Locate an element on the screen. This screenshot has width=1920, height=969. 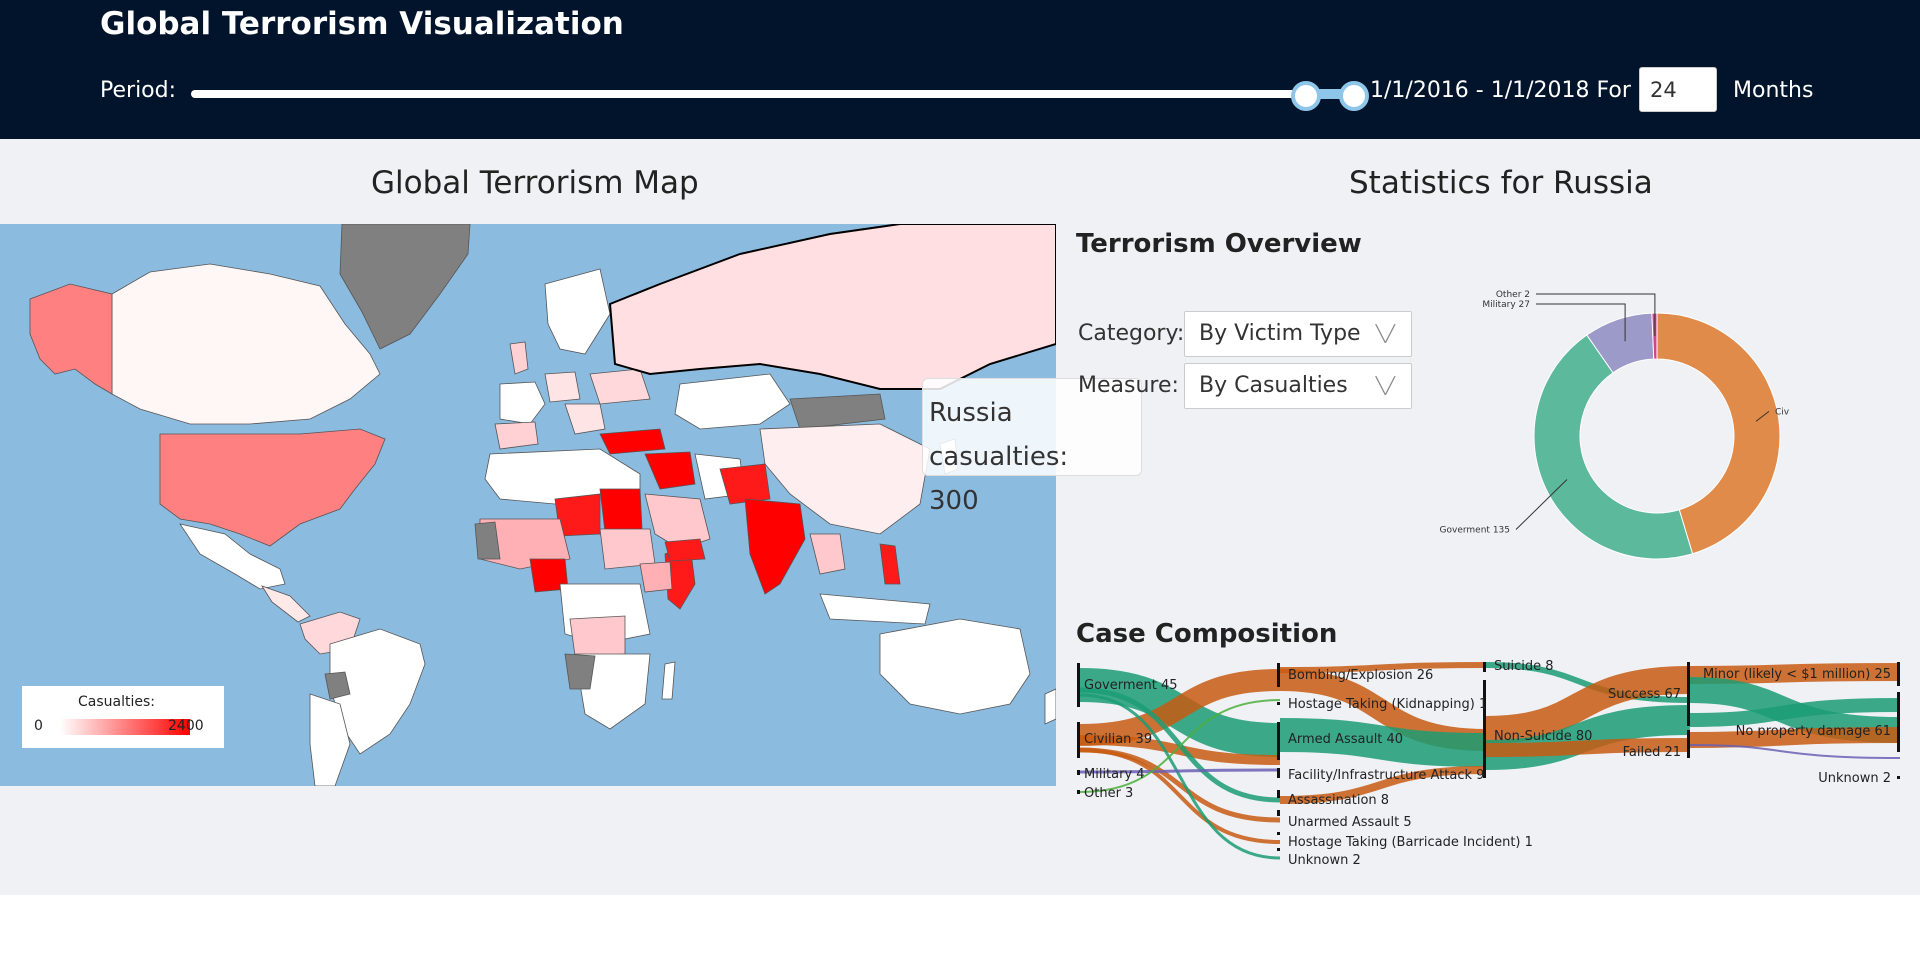
sankey-label: Suicide 8 is located at coordinates (1524, 667).